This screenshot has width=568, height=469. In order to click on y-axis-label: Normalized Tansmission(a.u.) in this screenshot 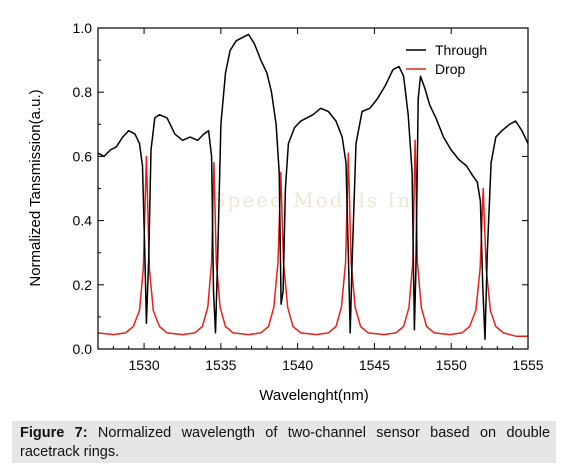, I will do `click(35, 187)`.